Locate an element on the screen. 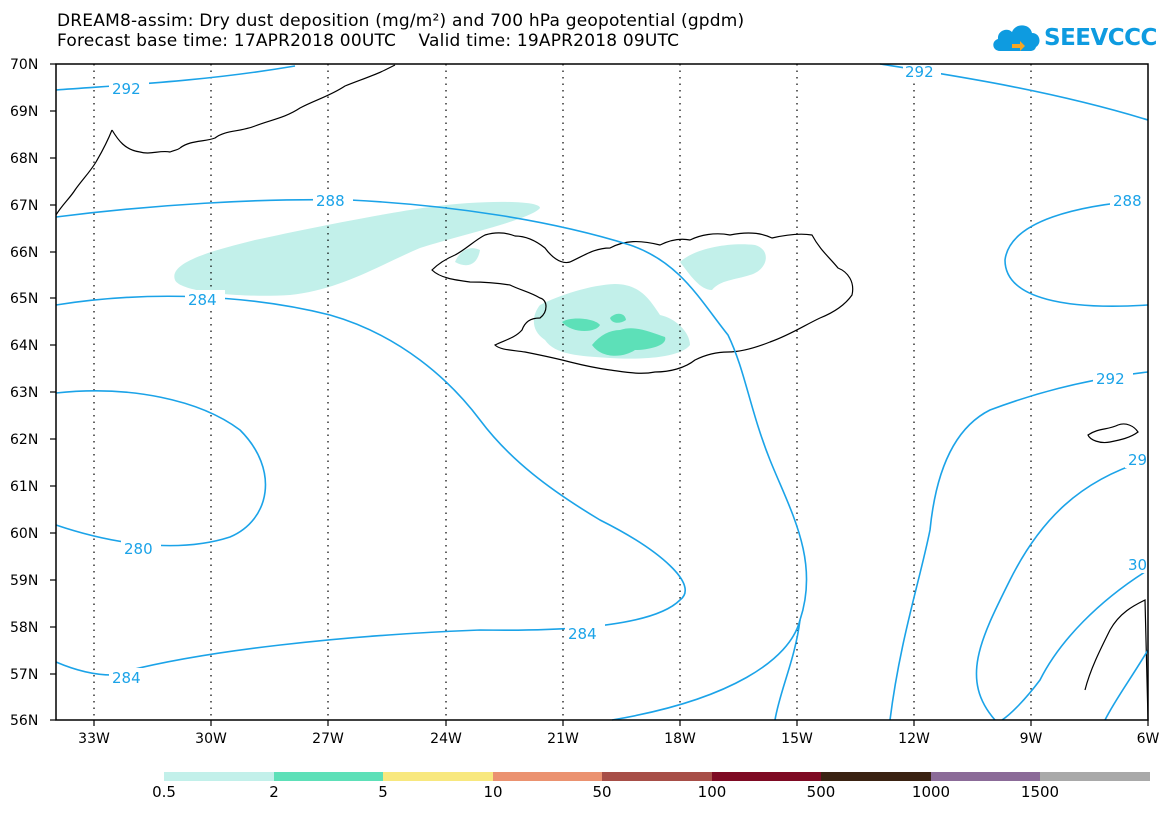 The height and width of the screenshot is (815, 1175). lat-label: 63N is located at coordinates (24, 393).